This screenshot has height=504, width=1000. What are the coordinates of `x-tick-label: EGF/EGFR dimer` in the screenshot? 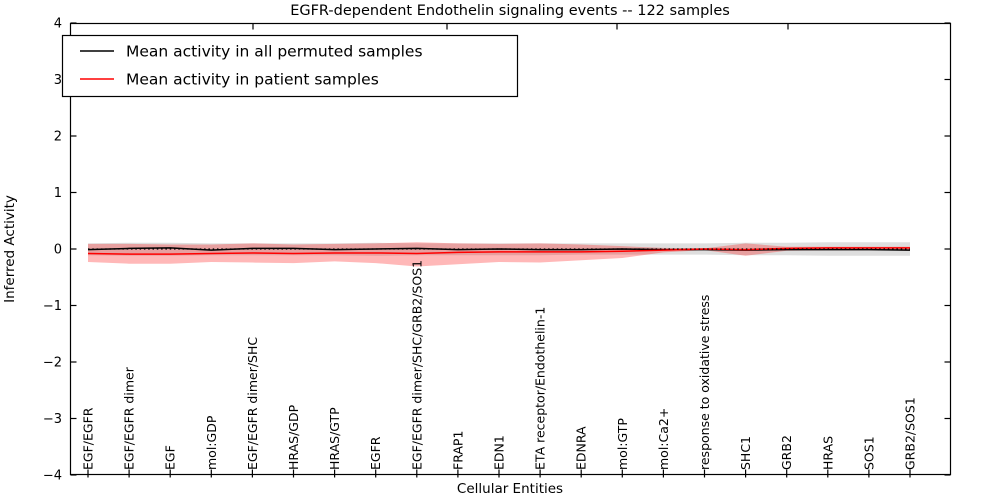 It's located at (129, 418).